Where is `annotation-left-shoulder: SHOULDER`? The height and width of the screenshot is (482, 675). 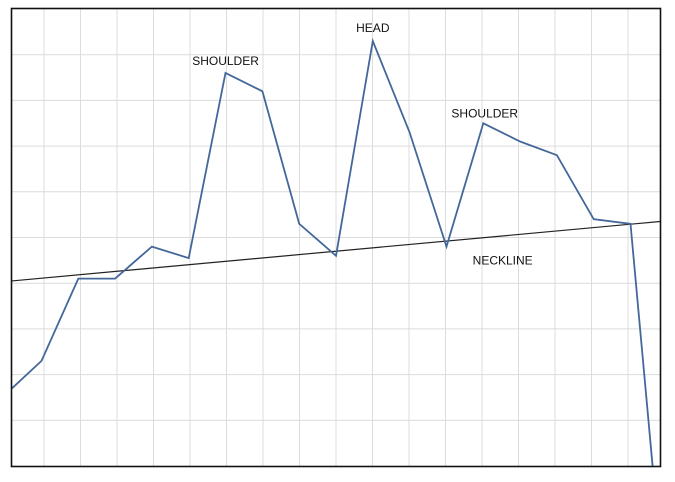
annotation-left-shoulder: SHOULDER is located at coordinates (225, 61).